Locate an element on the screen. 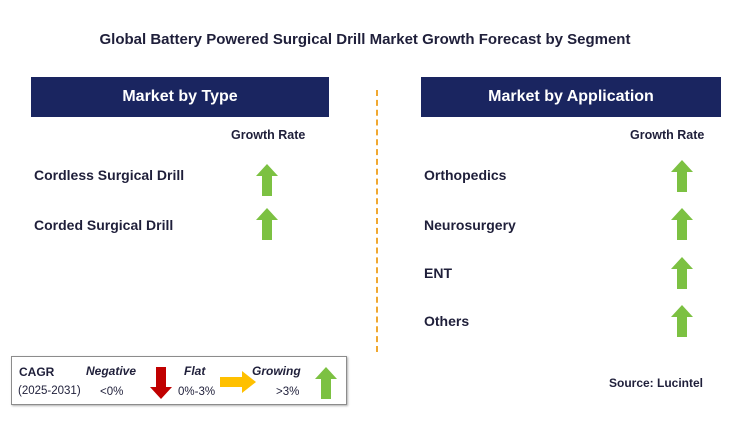 This screenshot has height=421, width=730. source-label: Source: Lucintel is located at coordinates (656, 383).